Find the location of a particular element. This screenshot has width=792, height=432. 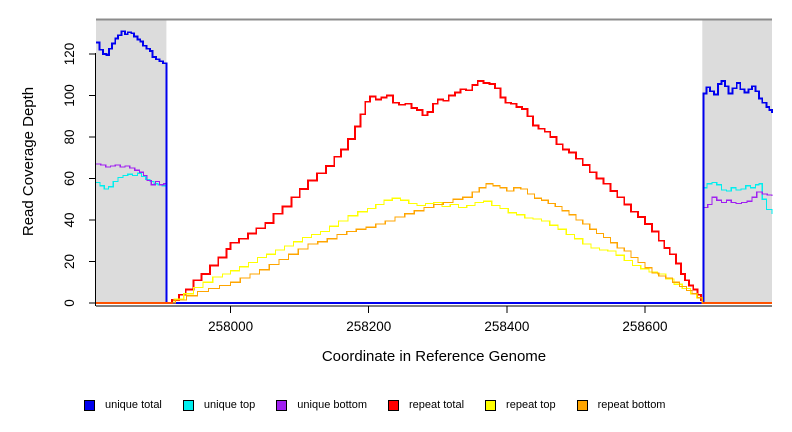

shaded-region-right is located at coordinates (737, 162).